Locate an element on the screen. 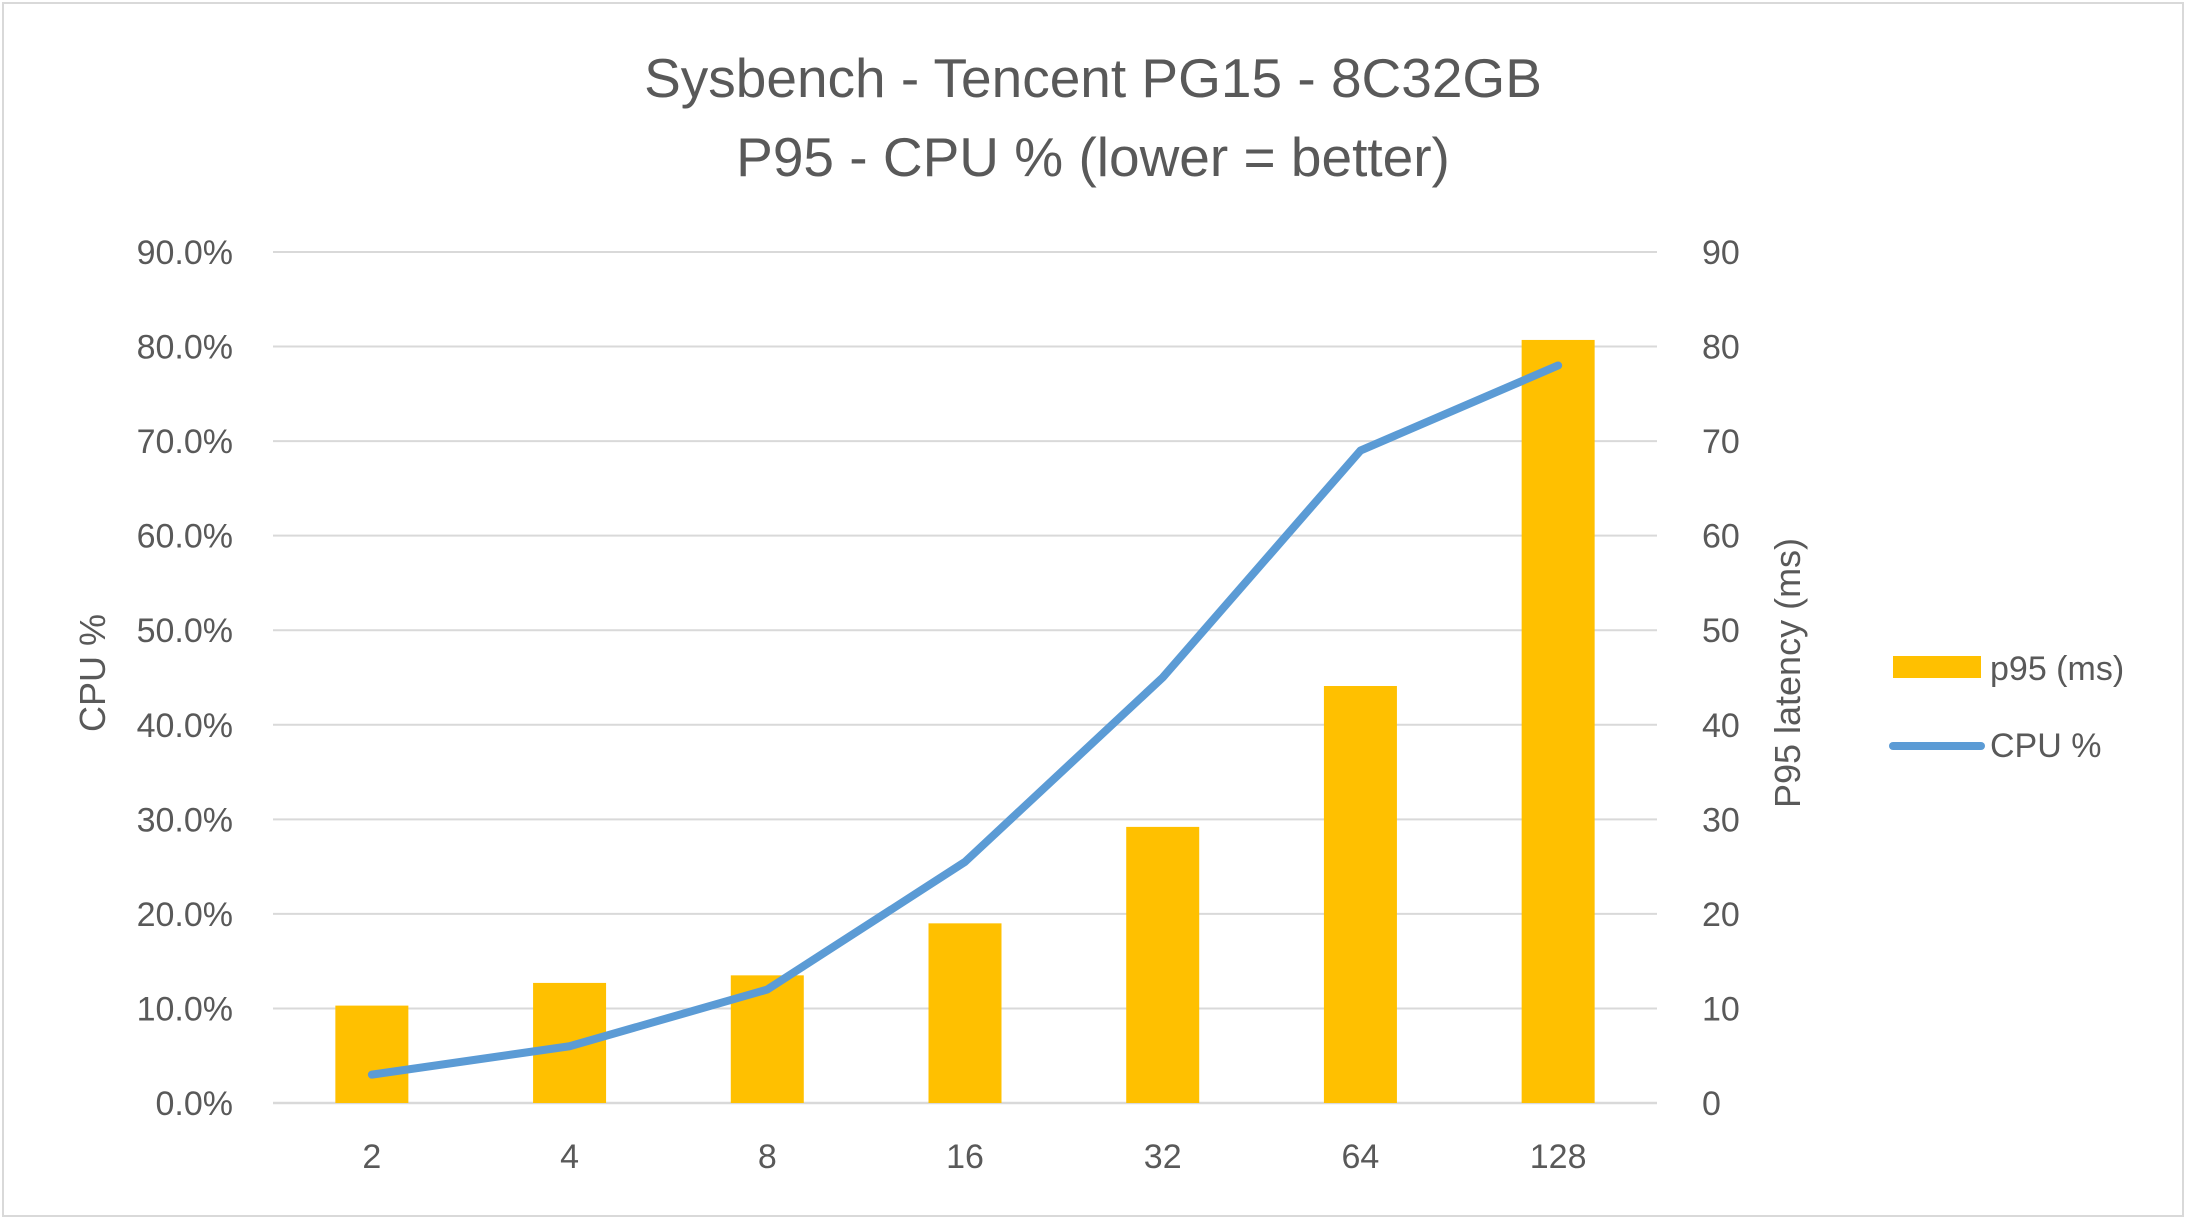 Image resolution: width=2186 pixels, height=1224 pixels. x-tick-label: 64 is located at coordinates (1361, 1157).